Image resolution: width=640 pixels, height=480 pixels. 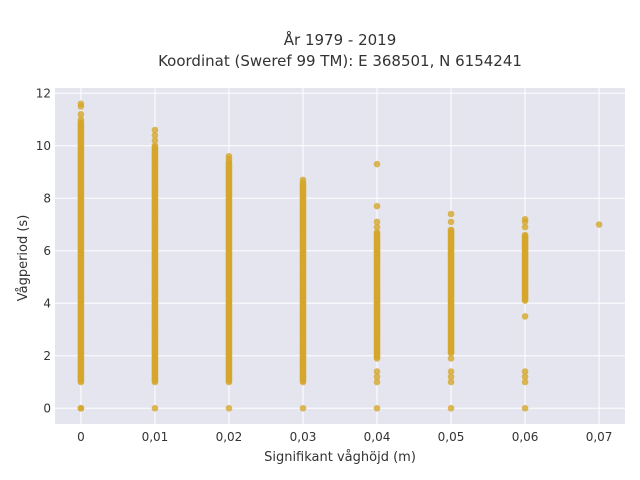 What do you see at coordinates (525, 437) in the screenshot?
I see `x-tick-label: 0,06` at bounding box center [525, 437].